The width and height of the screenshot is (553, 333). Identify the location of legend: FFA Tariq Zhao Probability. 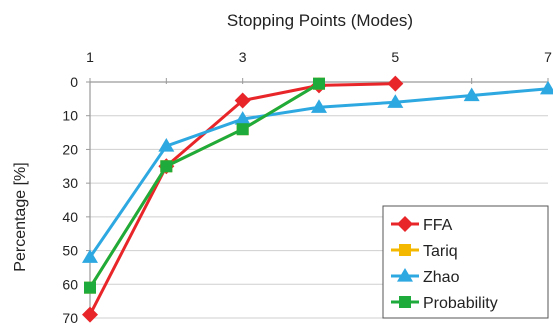
(465, 262).